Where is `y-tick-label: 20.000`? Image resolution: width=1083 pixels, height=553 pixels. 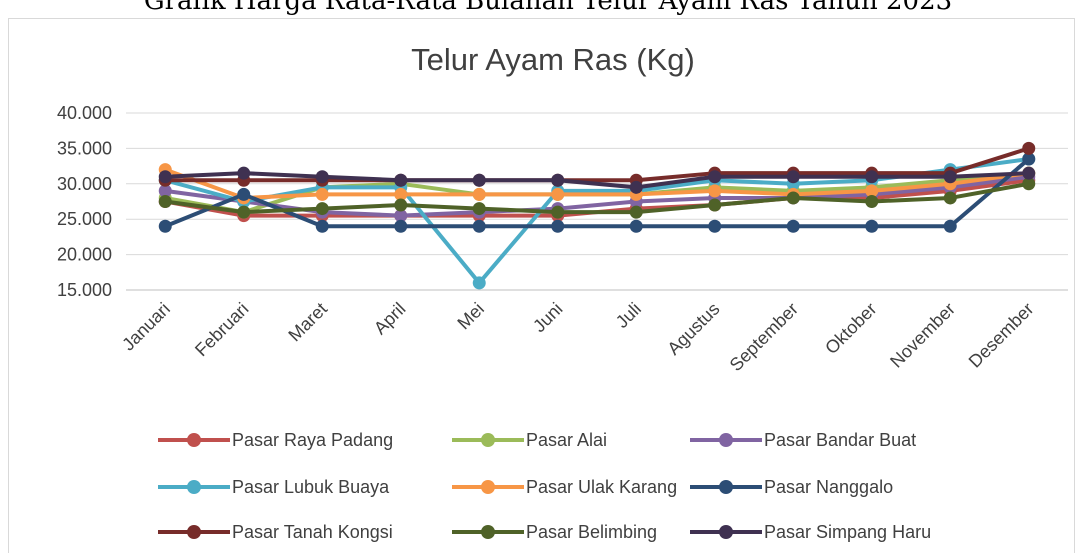
y-tick-label: 20.000 is located at coordinates (84, 255).